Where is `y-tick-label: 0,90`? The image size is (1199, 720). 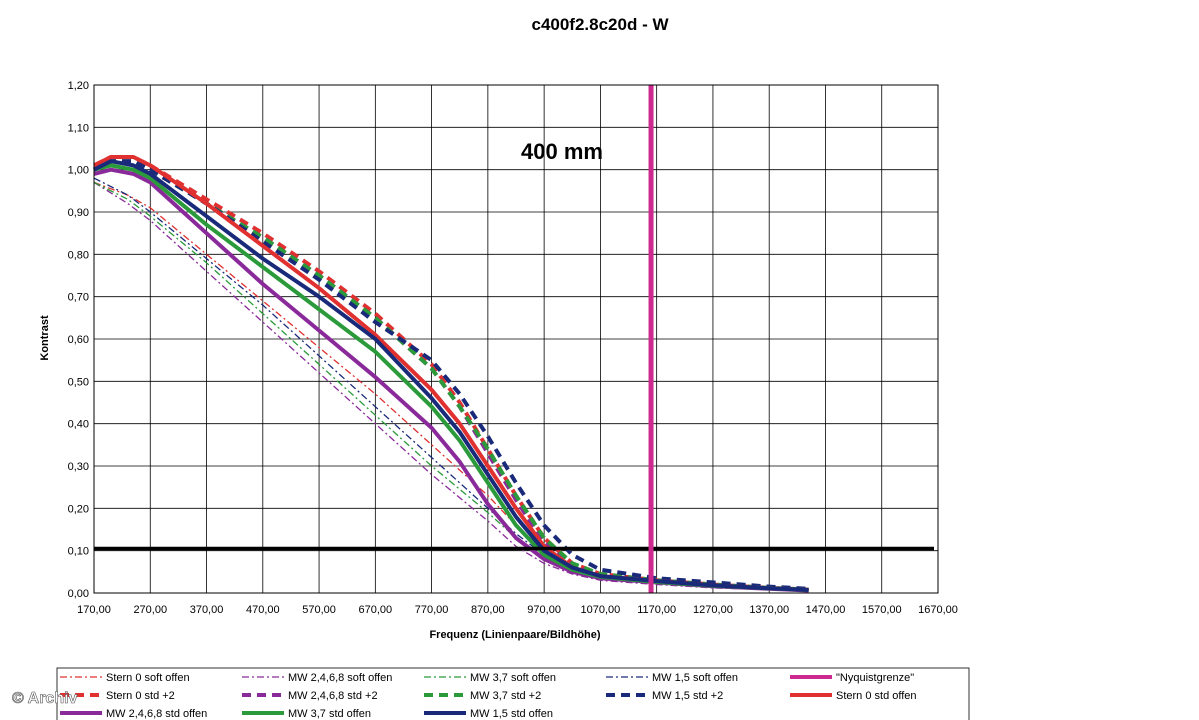 y-tick-label: 0,90 is located at coordinates (78, 213).